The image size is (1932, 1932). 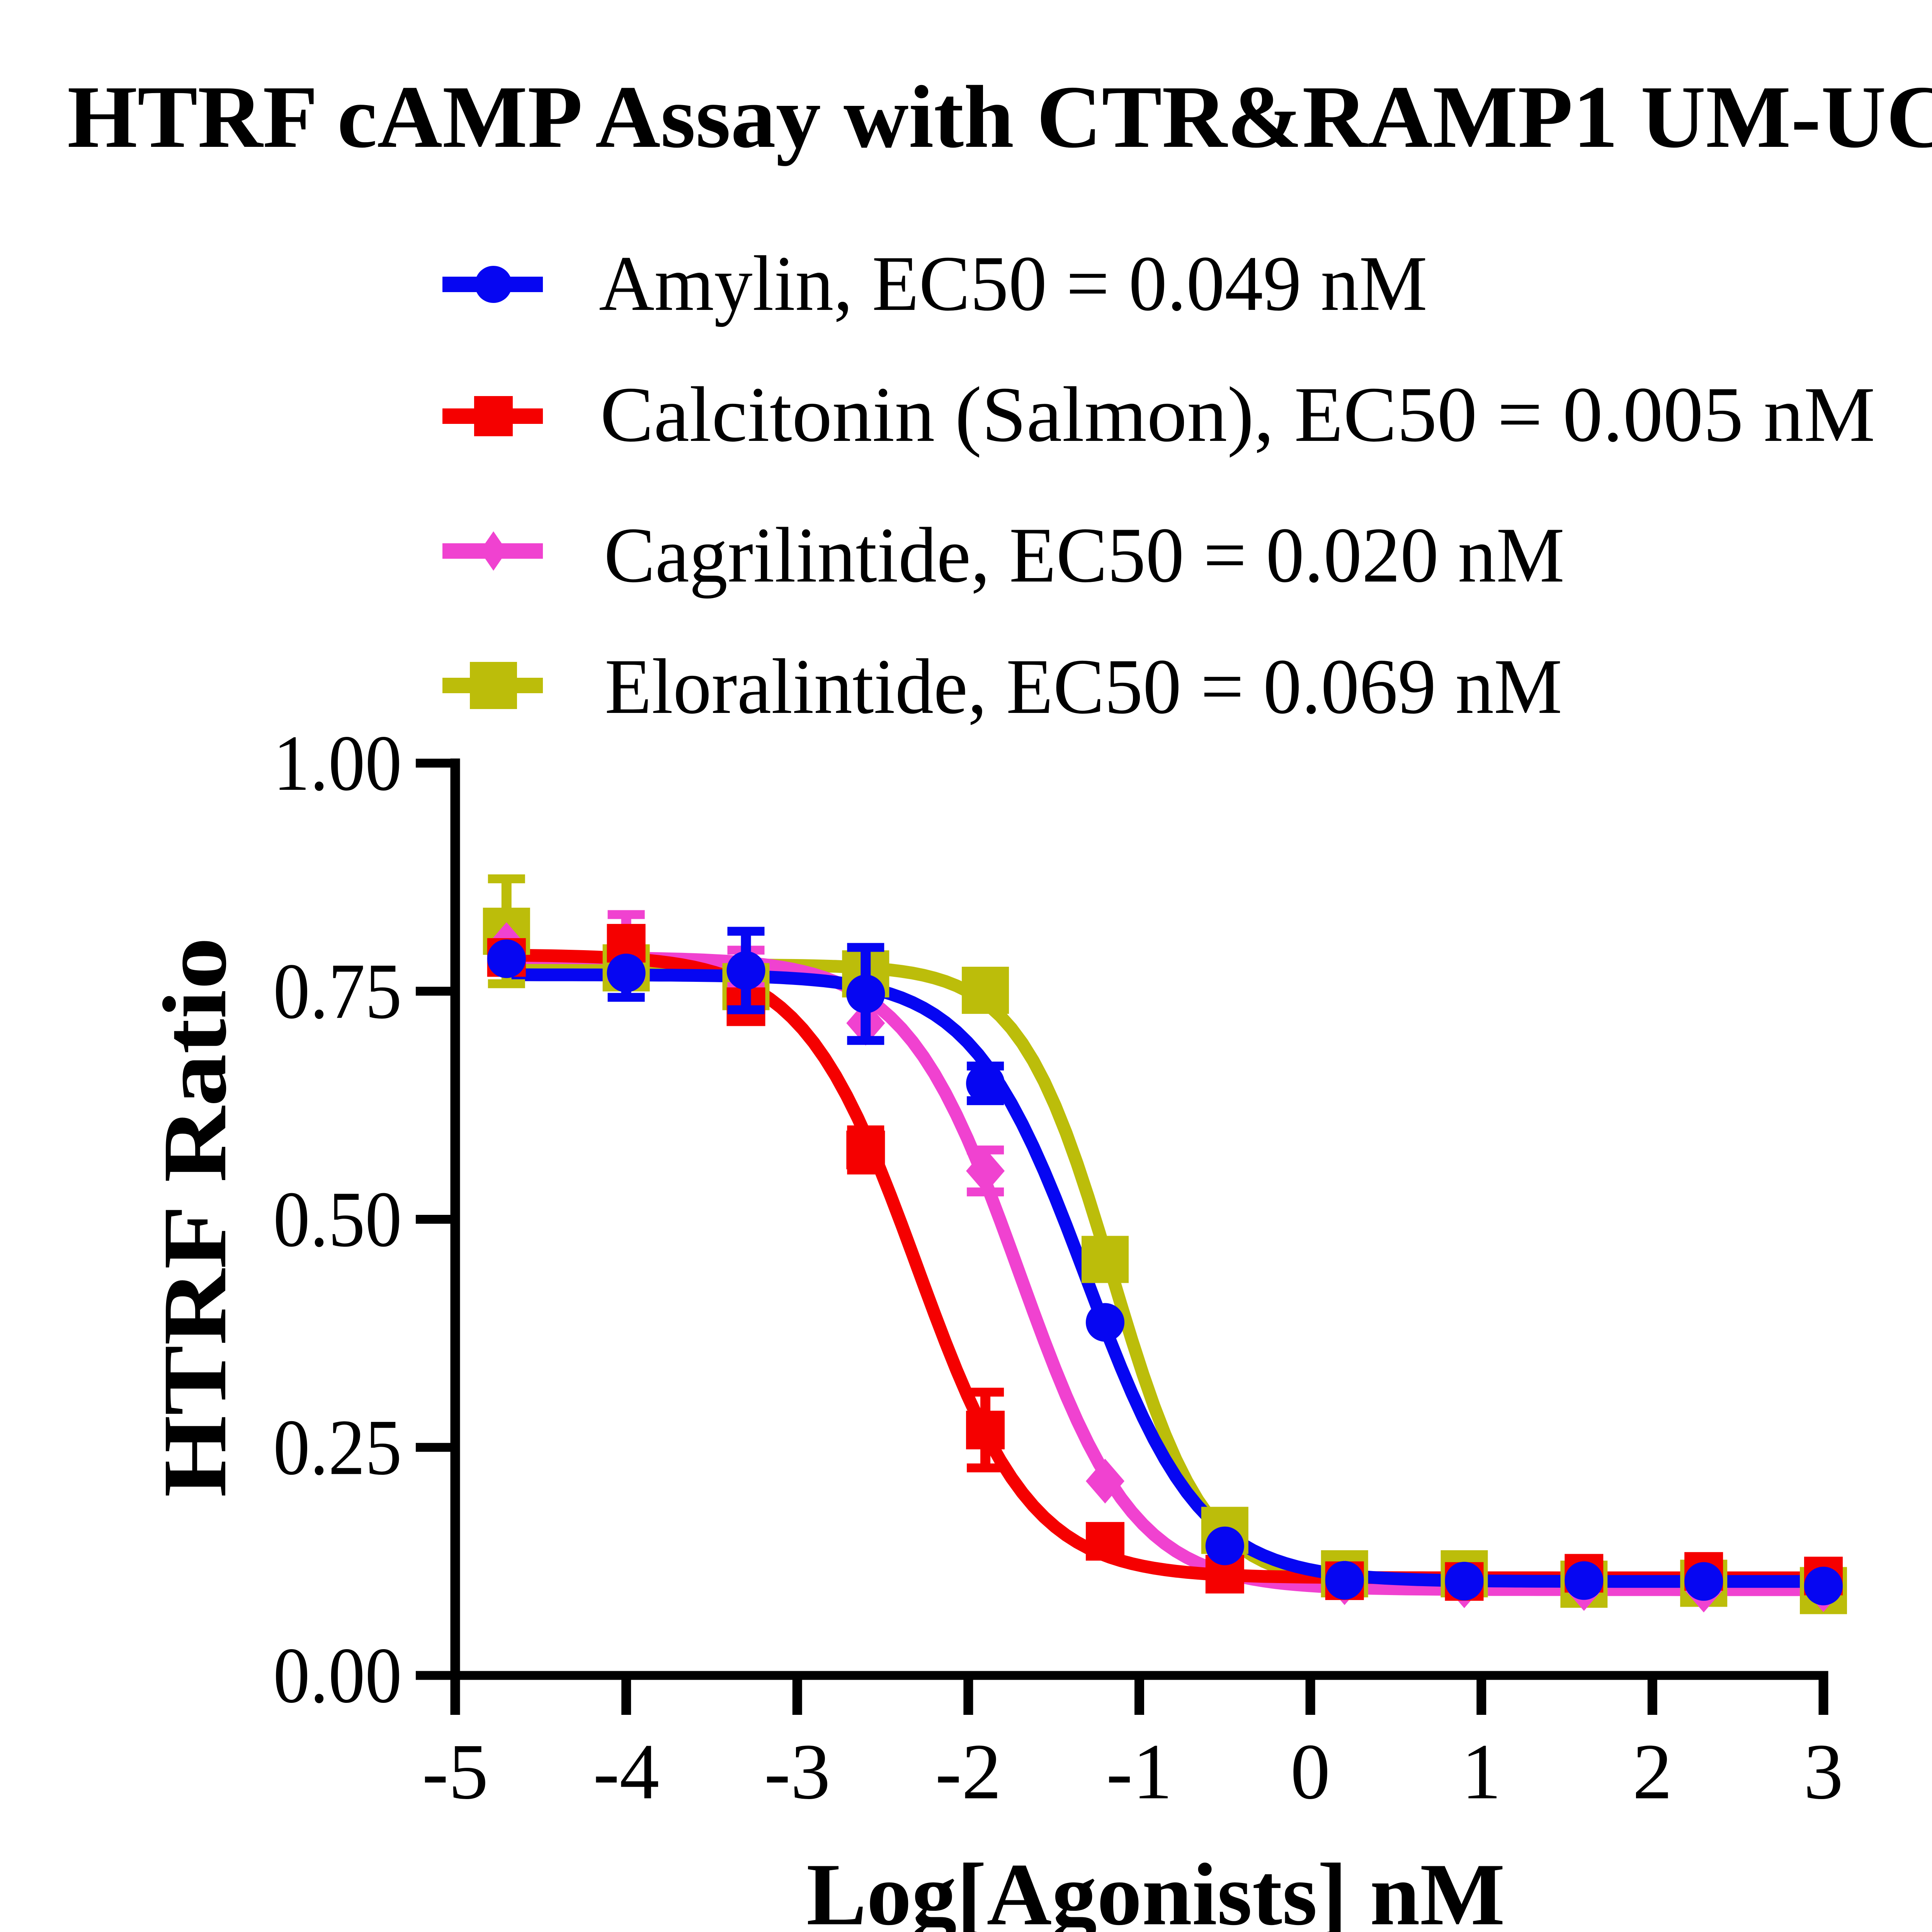 I want to click on svg-text: 0.75, so click(x=337, y=991).